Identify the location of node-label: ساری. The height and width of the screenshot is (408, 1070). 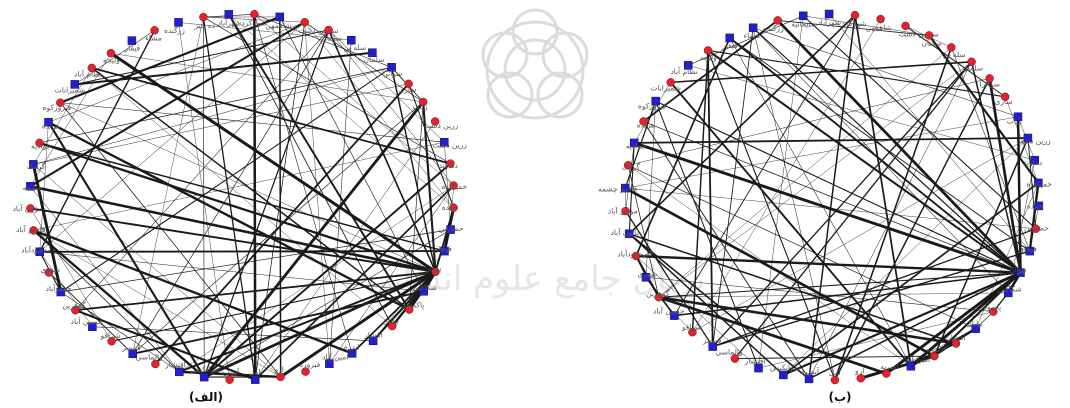
(407, 89).